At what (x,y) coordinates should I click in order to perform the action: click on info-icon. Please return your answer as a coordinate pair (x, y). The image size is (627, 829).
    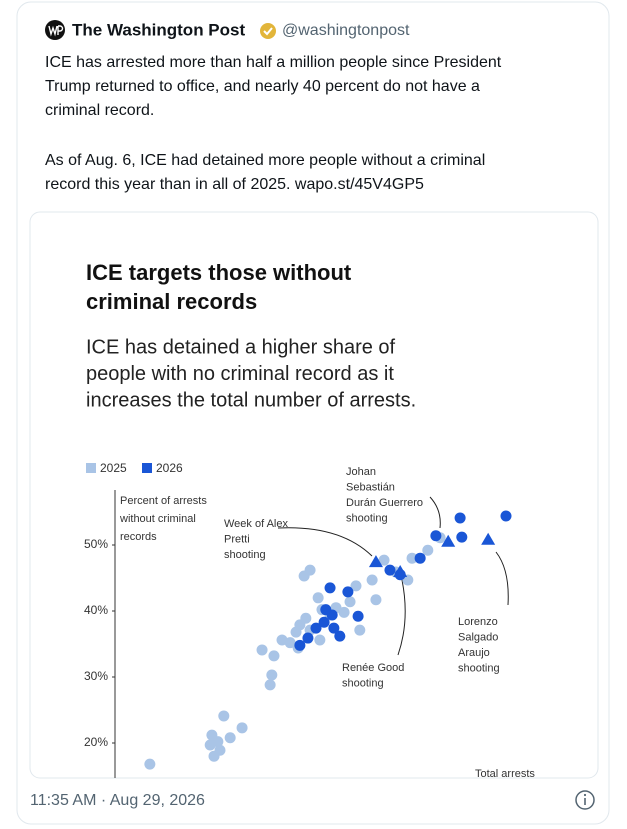
    Looking at the image, I should click on (585, 800).